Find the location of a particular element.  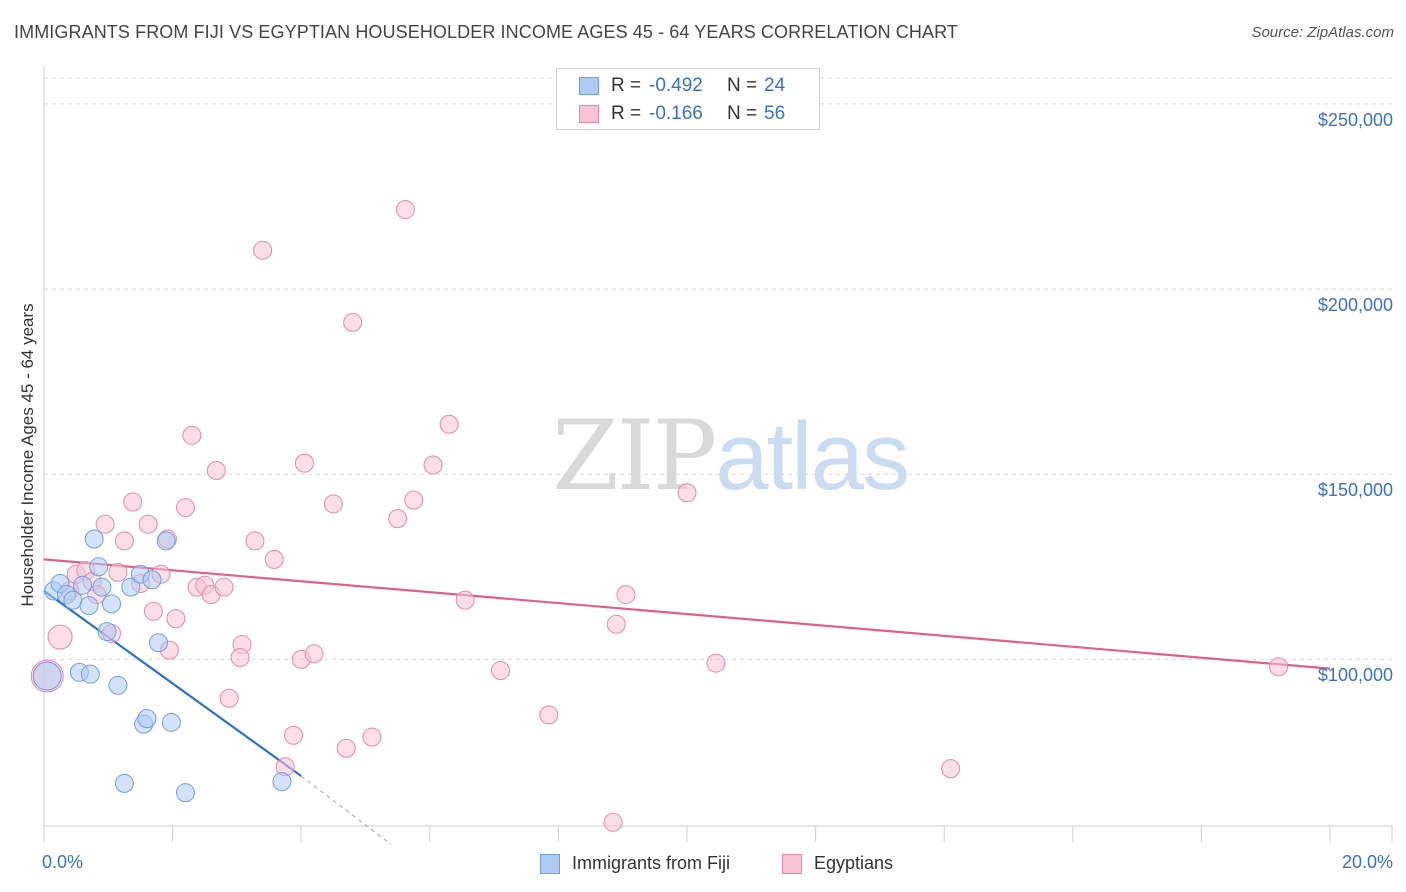

y-tick-label: $200,000 is located at coordinates (1355, 305).